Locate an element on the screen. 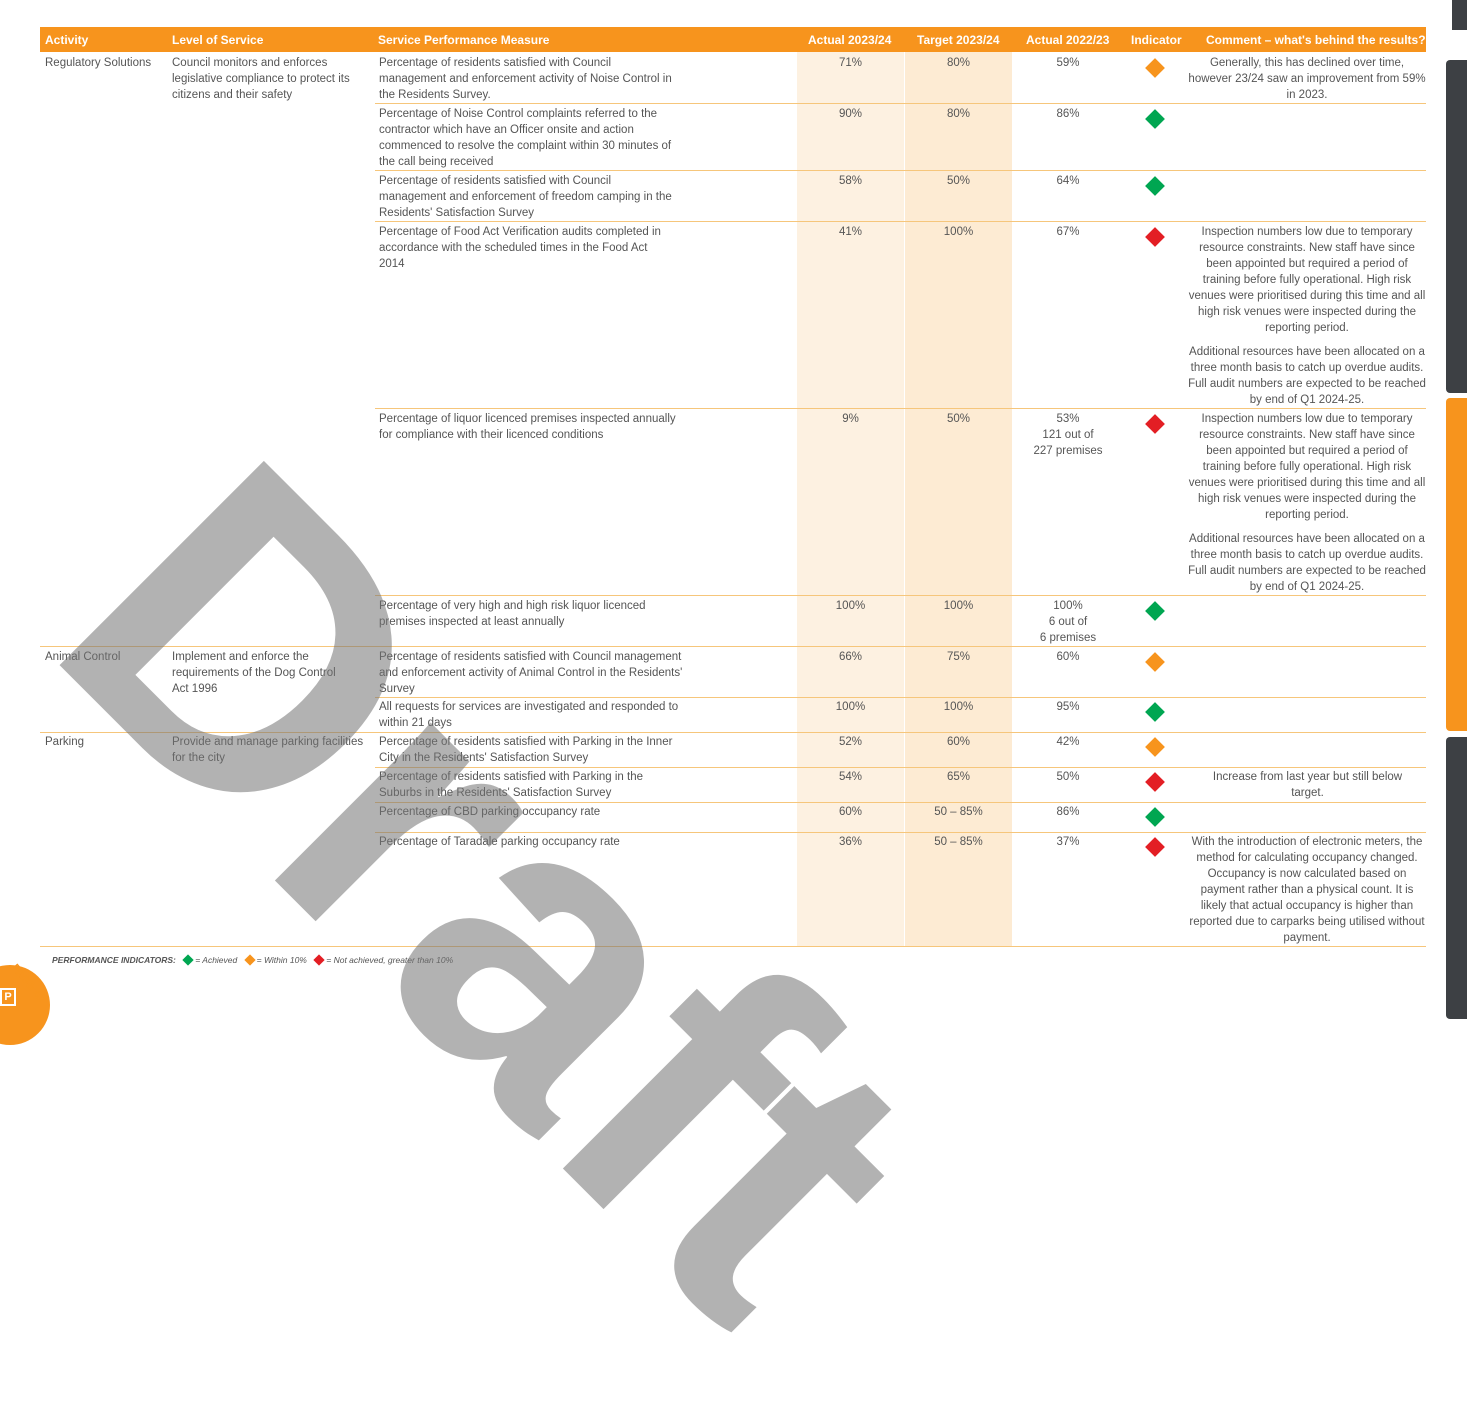 The width and height of the screenshot is (1467, 1402). actual-2223-cell: 100% 6 out of 6 premises is located at coordinates (1068, 622).